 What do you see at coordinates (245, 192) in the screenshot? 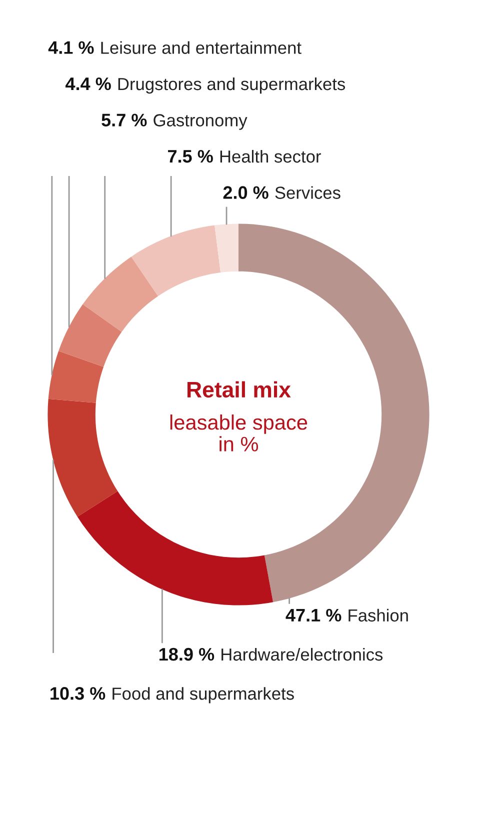
I see `data-label: 2.0 %` at bounding box center [245, 192].